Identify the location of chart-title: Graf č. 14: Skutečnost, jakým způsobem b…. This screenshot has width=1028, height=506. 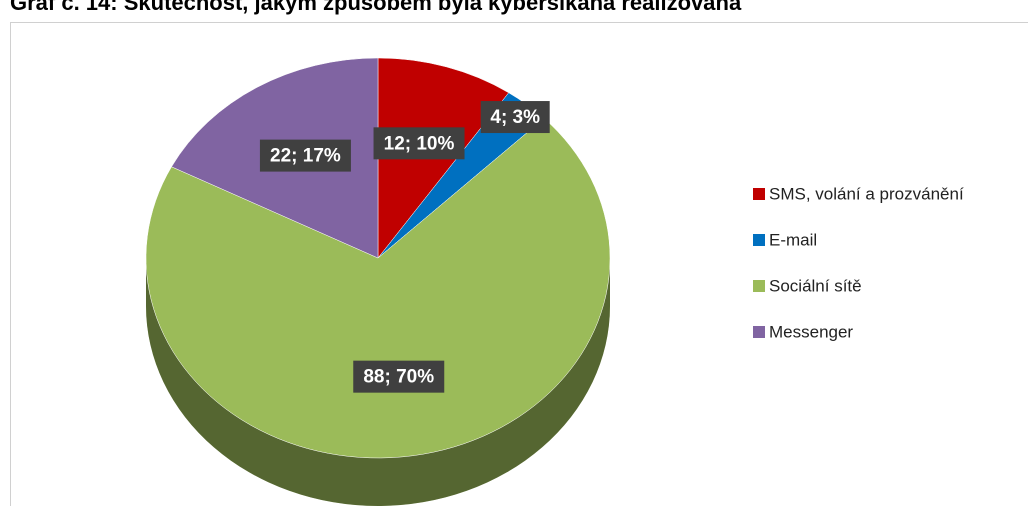
(376, 7).